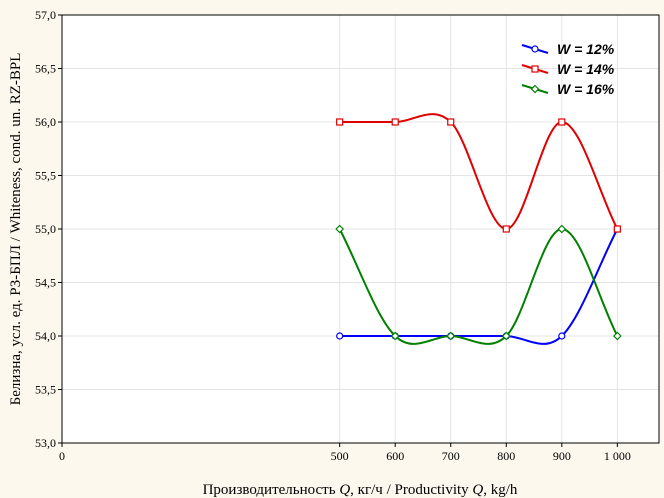  Describe the element at coordinates (411, 490) in the screenshot. I see `x-axis-label-part: , кг/ч / Productivity` at that location.